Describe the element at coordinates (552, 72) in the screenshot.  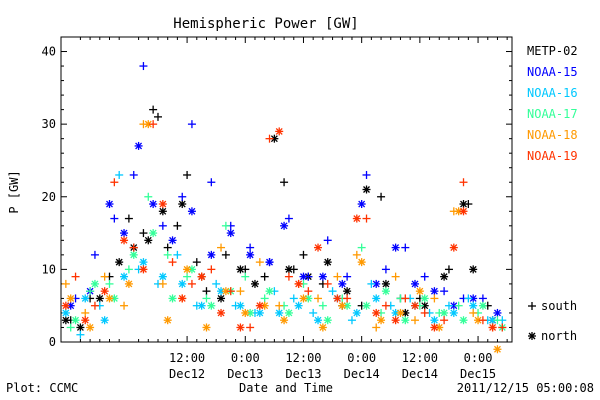
I see `legend-entry: NOAA-15` at that location.